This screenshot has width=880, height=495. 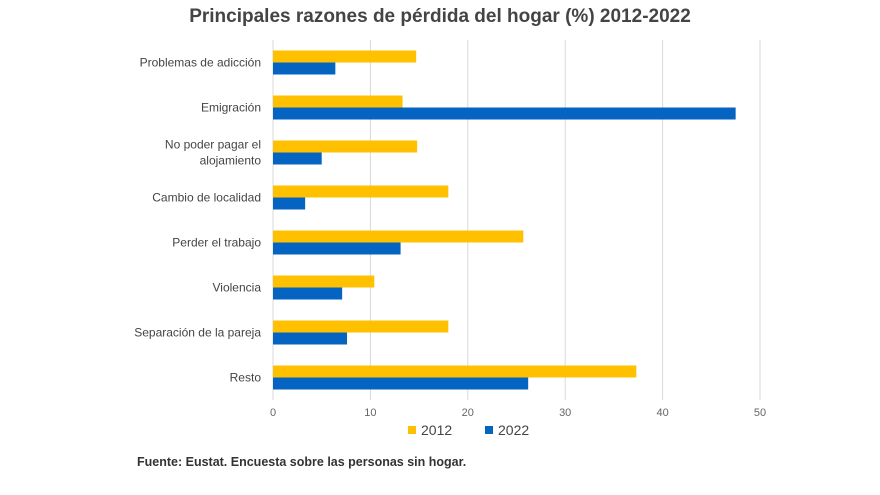 I want to click on legend-swatch-2012, so click(x=412, y=430).